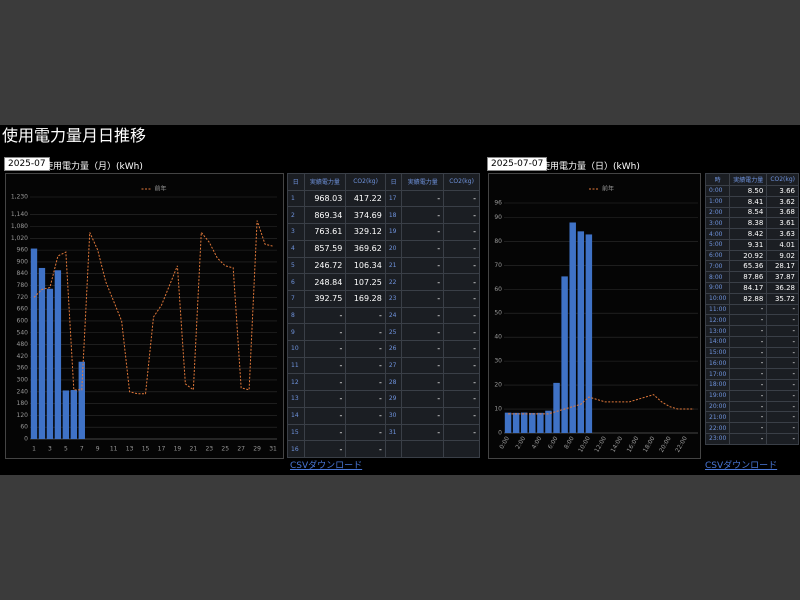 This screenshot has height=600, width=800. I want to click on day-input: 2025-07-07, so click(517, 164).